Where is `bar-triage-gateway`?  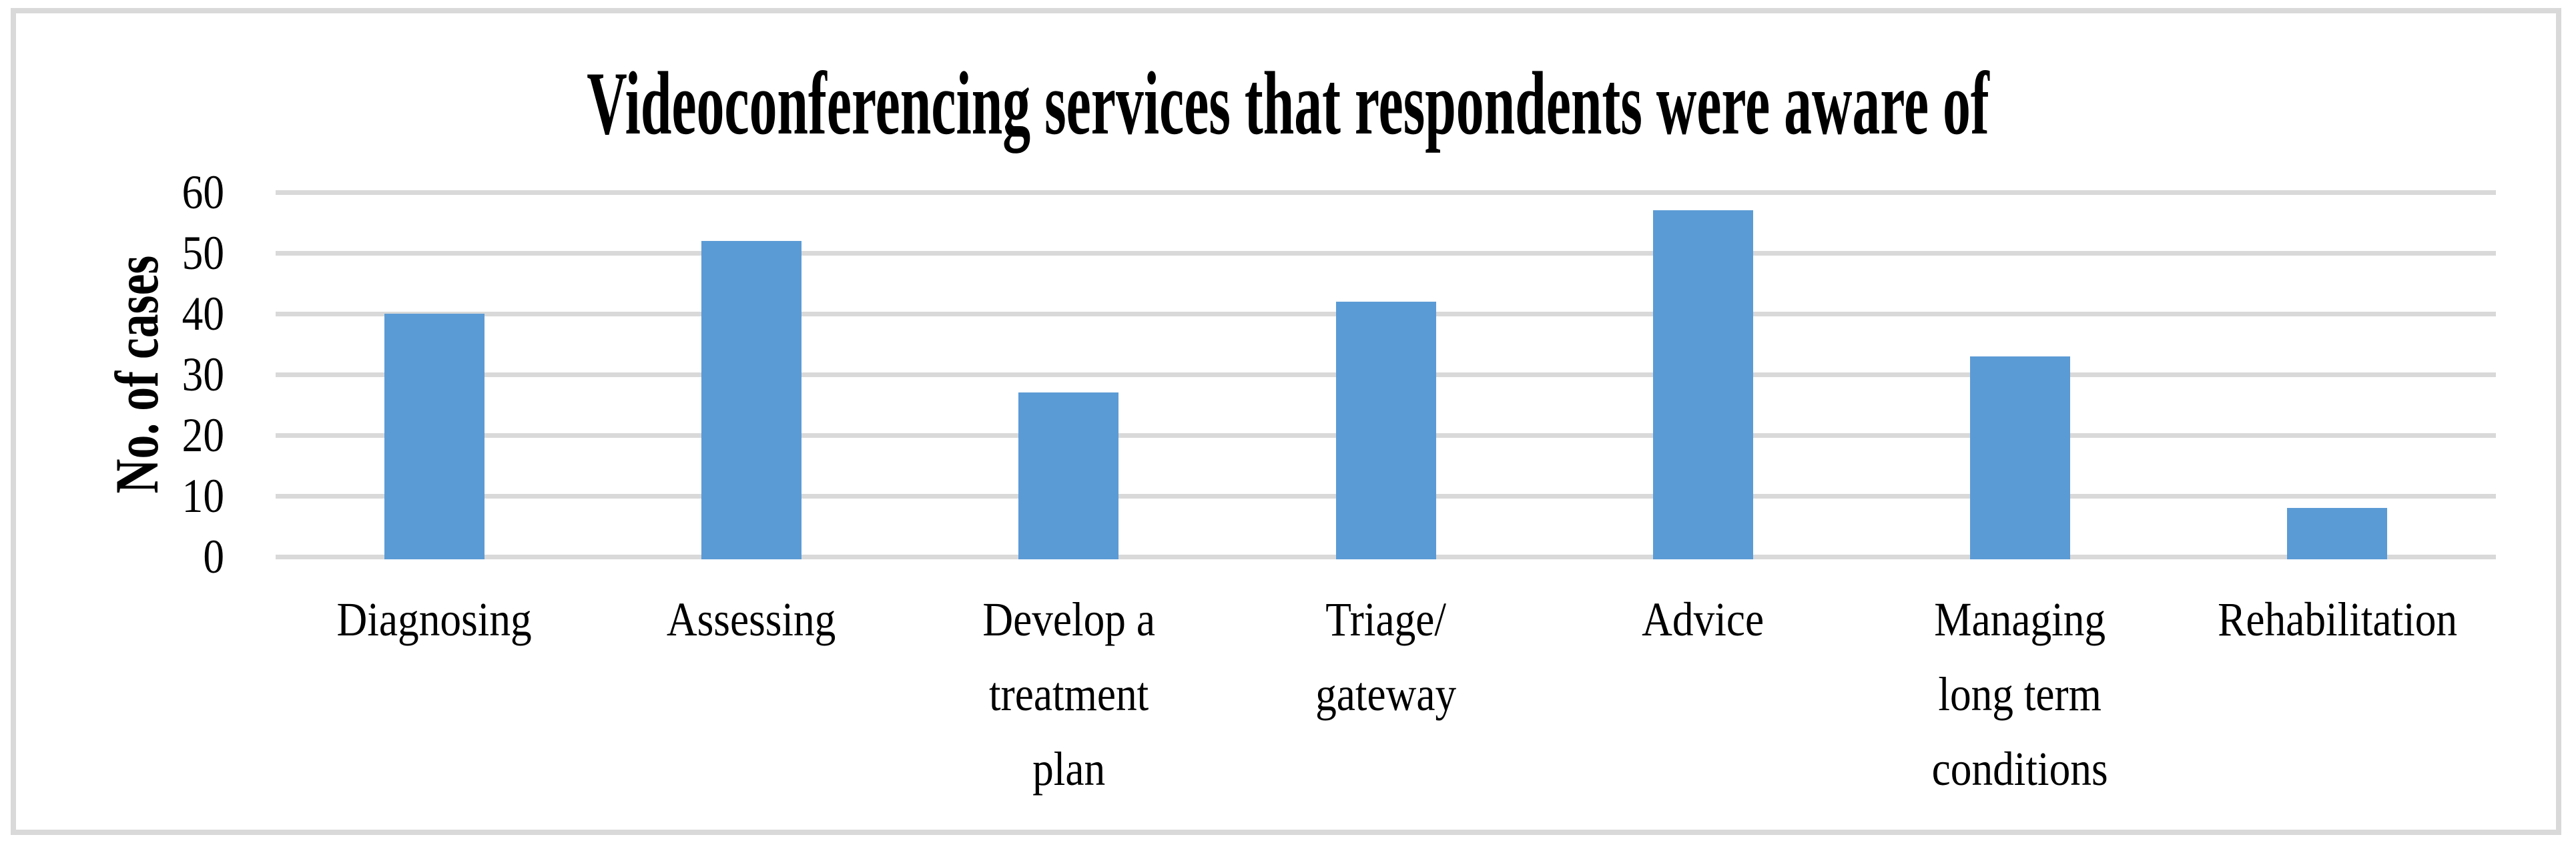 bar-triage-gateway is located at coordinates (1385, 430).